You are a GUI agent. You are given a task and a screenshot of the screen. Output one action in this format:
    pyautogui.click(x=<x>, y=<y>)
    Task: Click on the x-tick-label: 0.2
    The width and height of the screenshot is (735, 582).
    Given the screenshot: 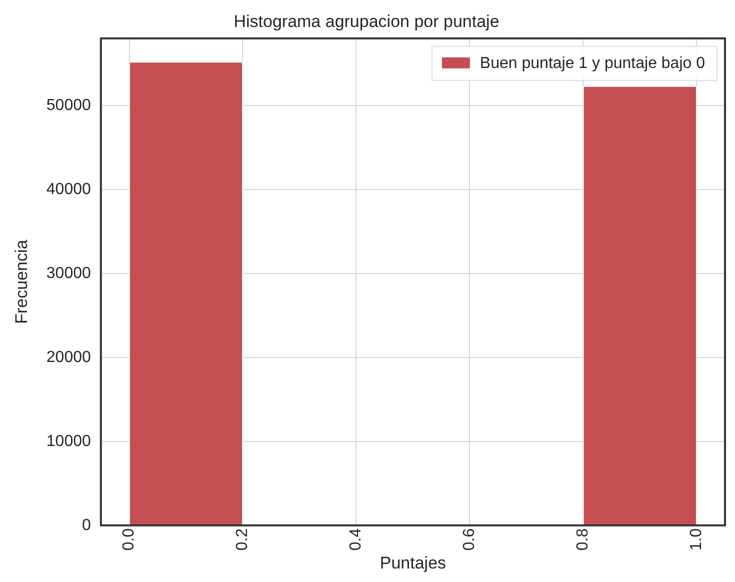 What is the action you would take?
    pyautogui.click(x=243, y=539)
    